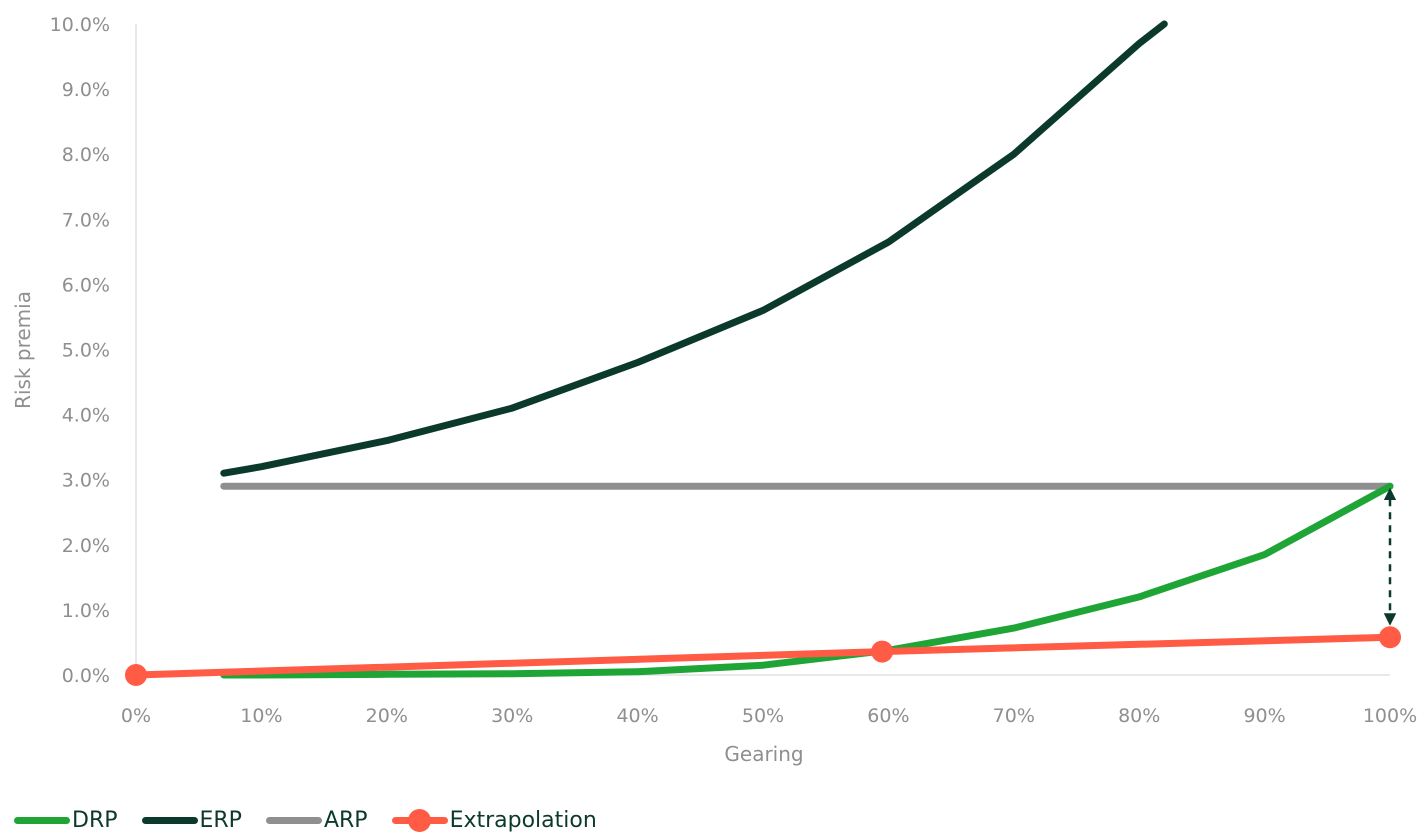 This screenshot has width=1424, height=838. I want to click on y-tick-label: 4.0%, so click(86, 416).